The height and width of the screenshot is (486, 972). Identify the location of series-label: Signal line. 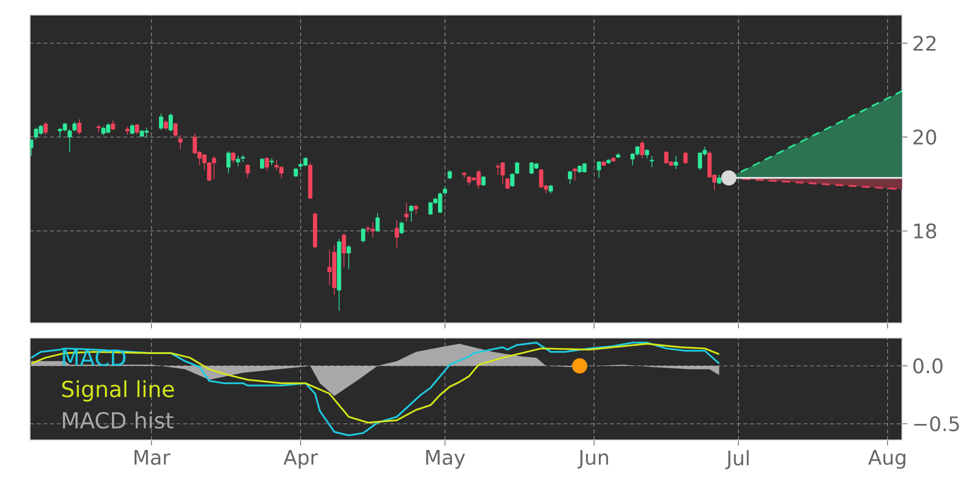
(118, 391).